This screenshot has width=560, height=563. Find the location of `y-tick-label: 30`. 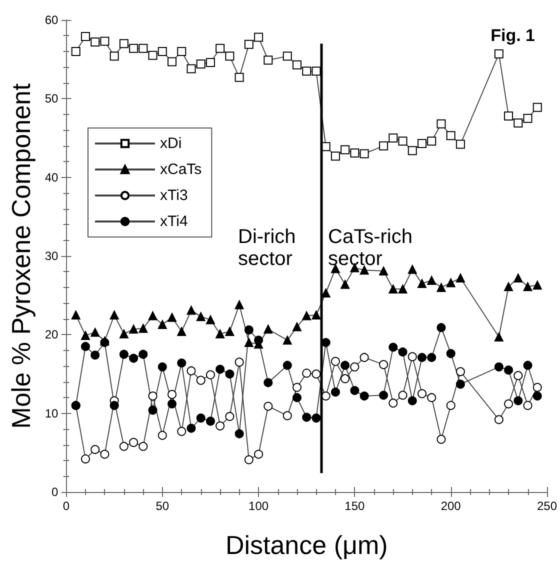

y-tick-label: 30 is located at coordinates (51, 256).